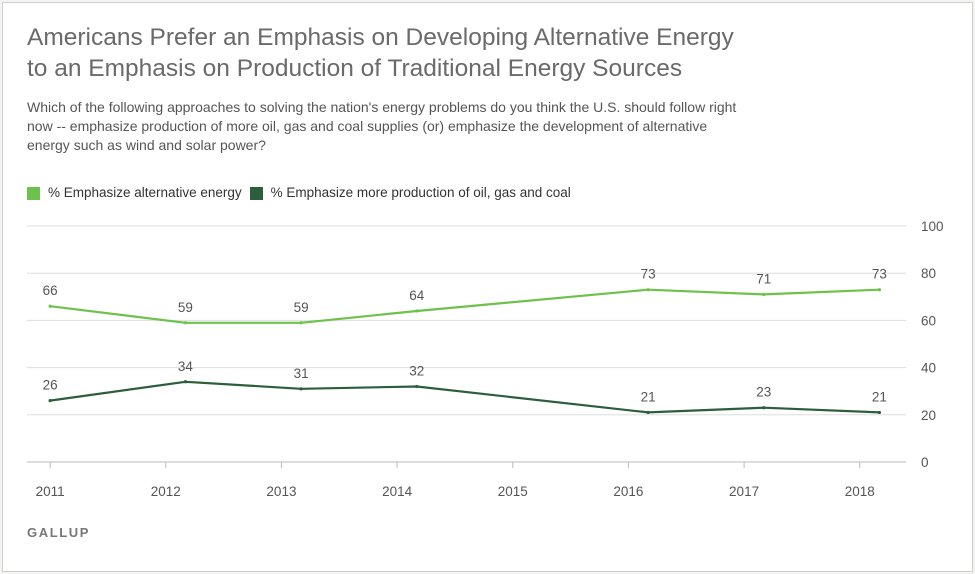 The height and width of the screenshot is (574, 975). Describe the element at coordinates (860, 491) in the screenshot. I see `x-tick-label-2018: 2018` at that location.